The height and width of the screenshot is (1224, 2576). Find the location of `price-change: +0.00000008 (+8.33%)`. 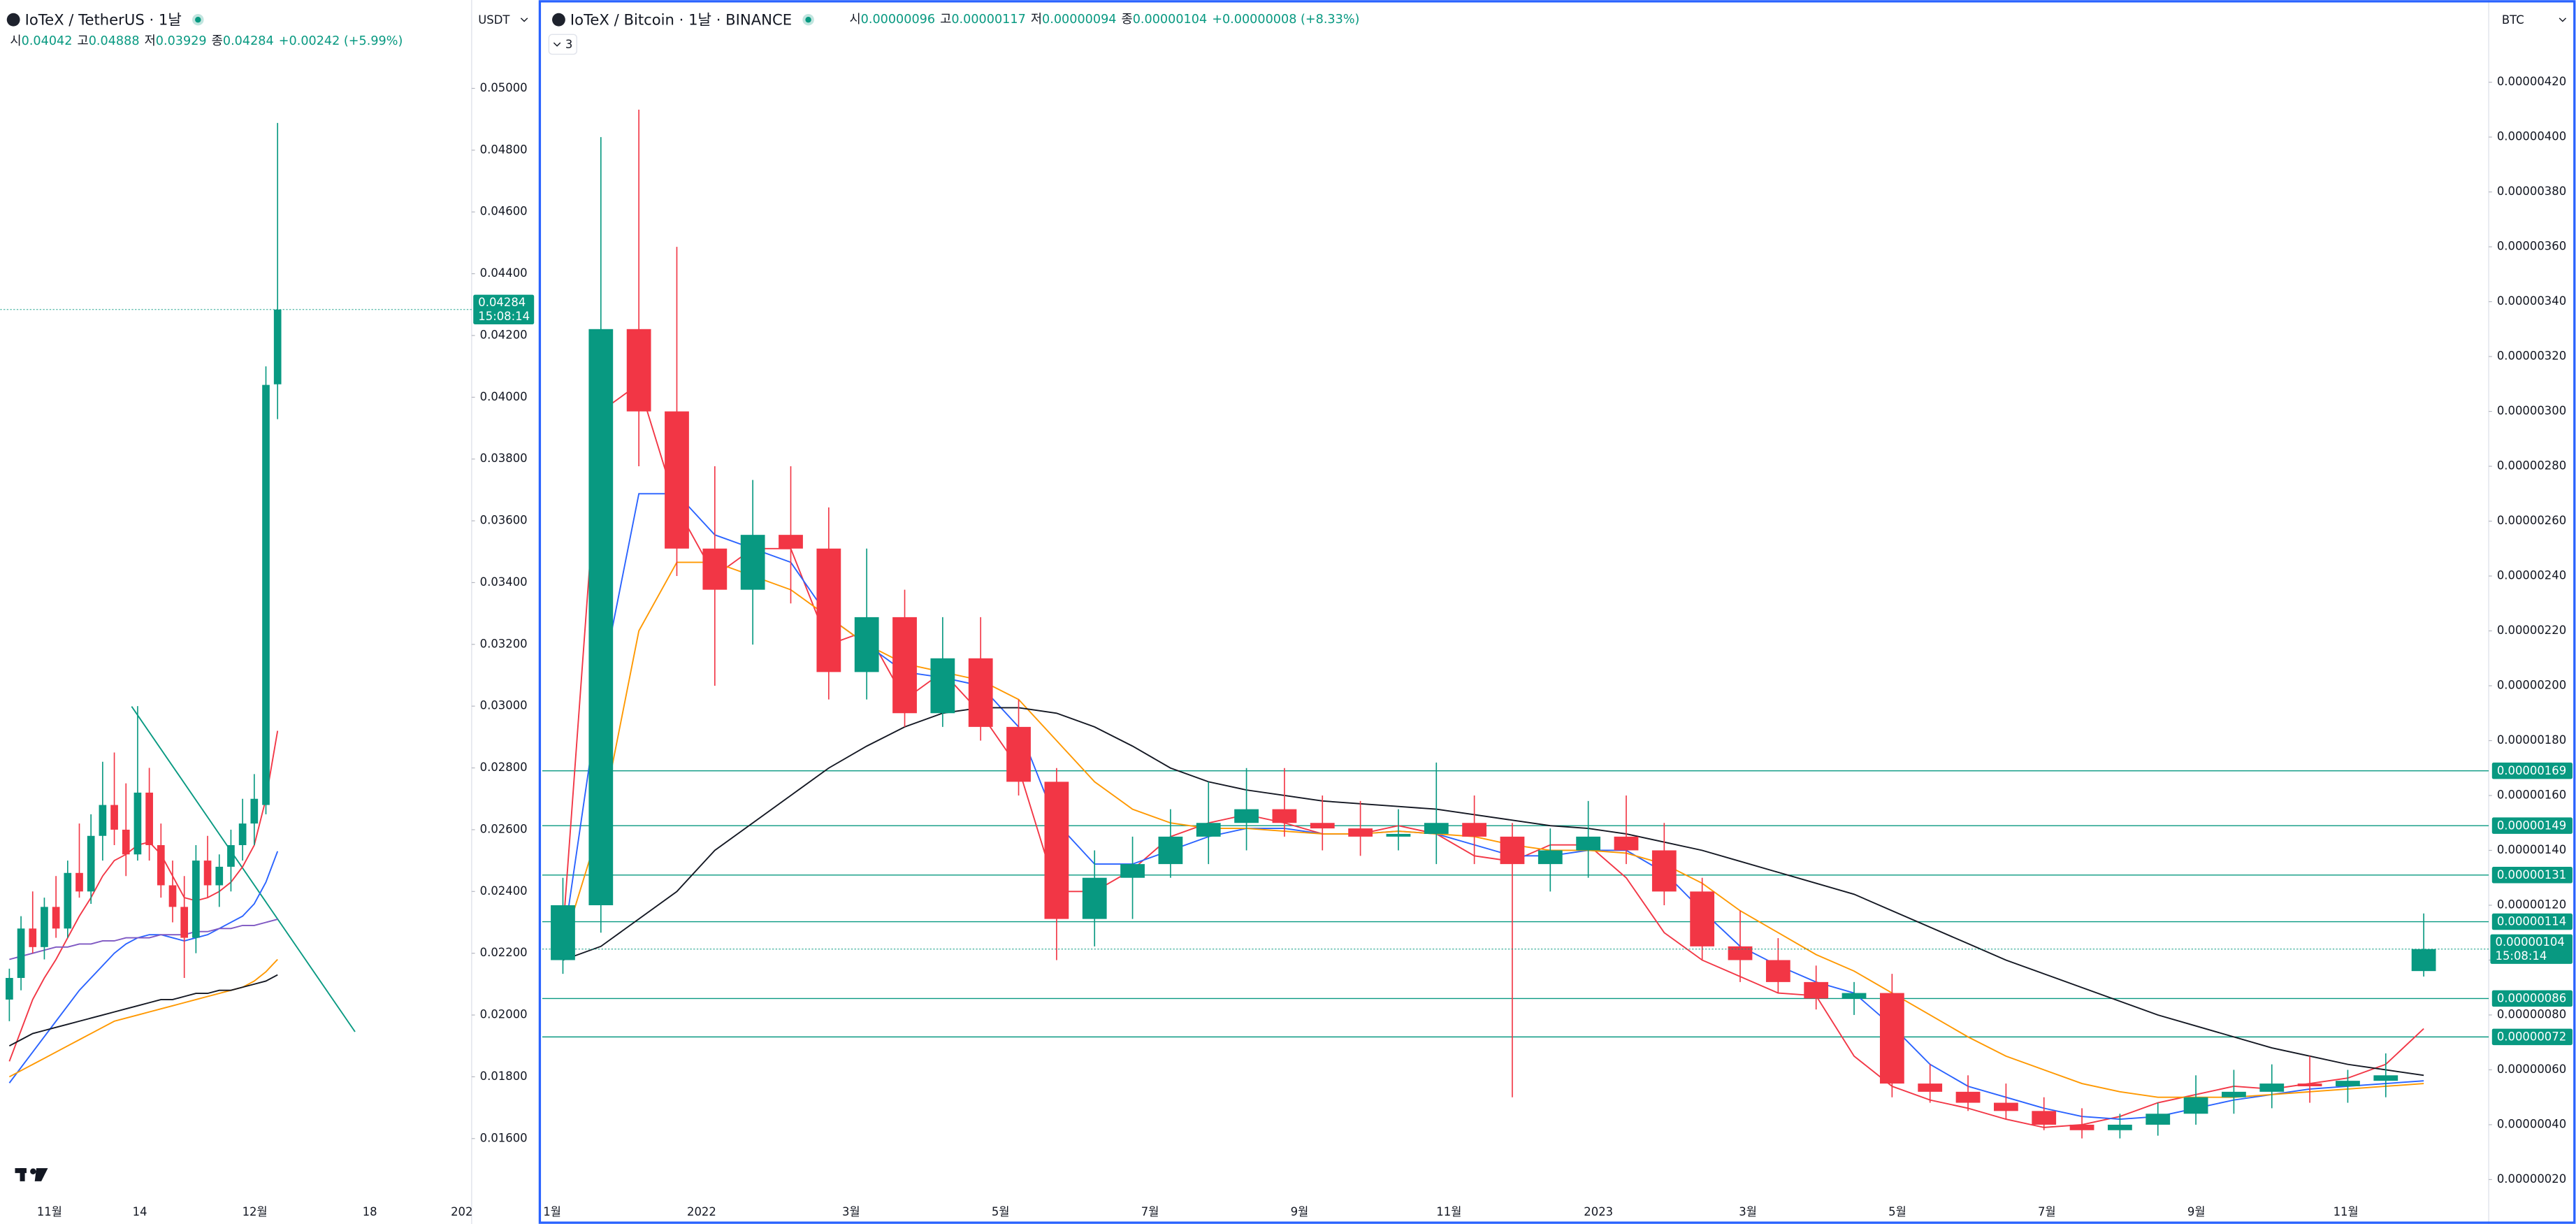

price-change: +0.00000008 (+8.33%) is located at coordinates (1285, 20).